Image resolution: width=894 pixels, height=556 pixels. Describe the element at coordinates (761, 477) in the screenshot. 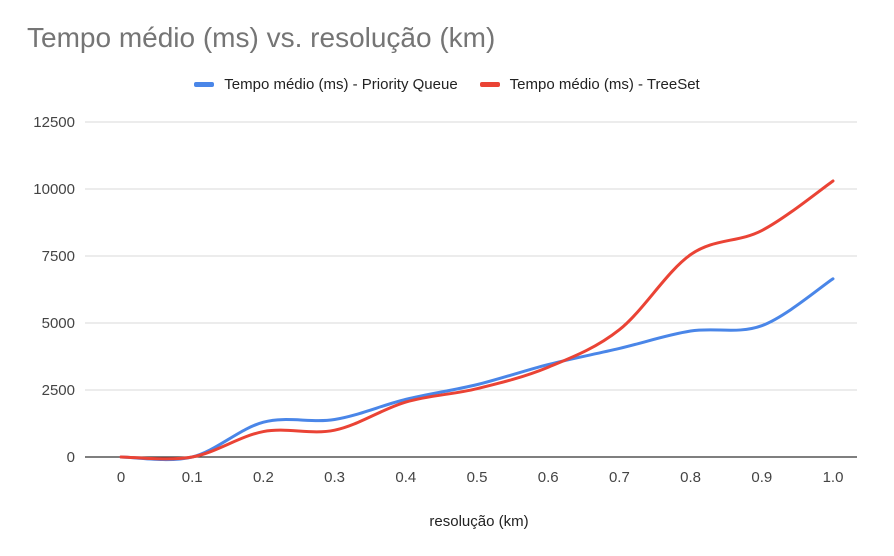

I see `x-tick-label: 0.9` at that location.